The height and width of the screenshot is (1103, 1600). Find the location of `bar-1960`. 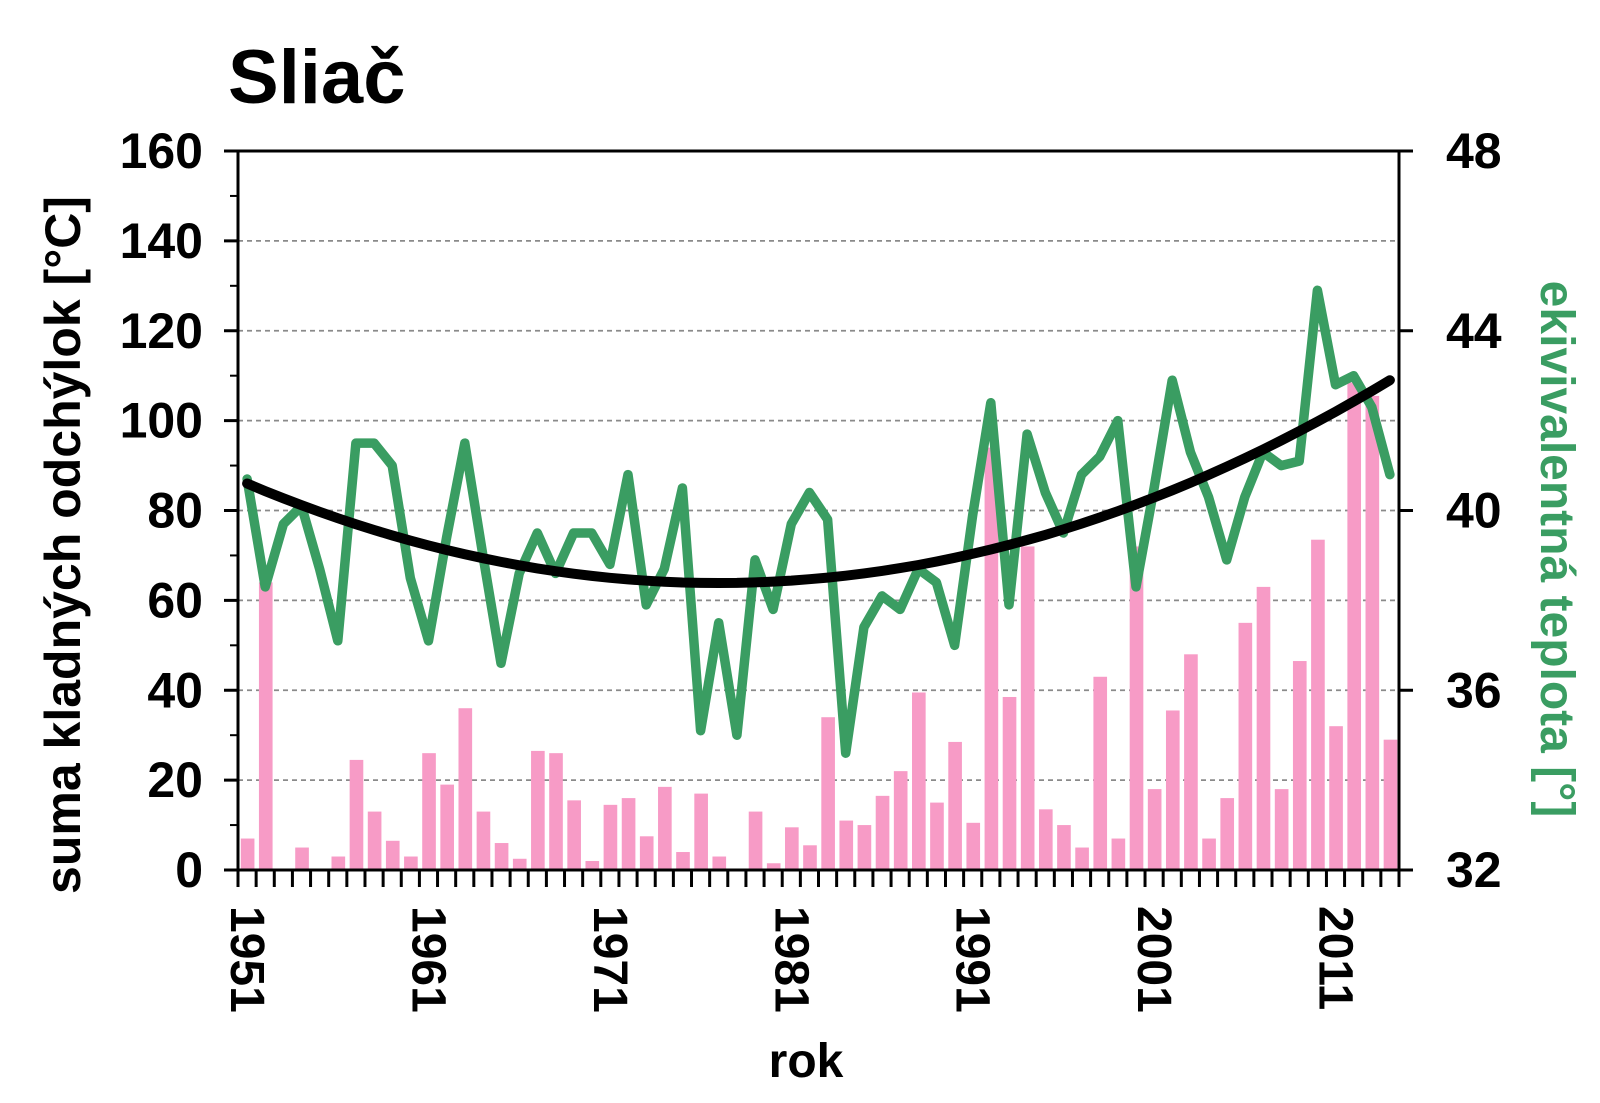

bar-1960 is located at coordinates (411, 863).